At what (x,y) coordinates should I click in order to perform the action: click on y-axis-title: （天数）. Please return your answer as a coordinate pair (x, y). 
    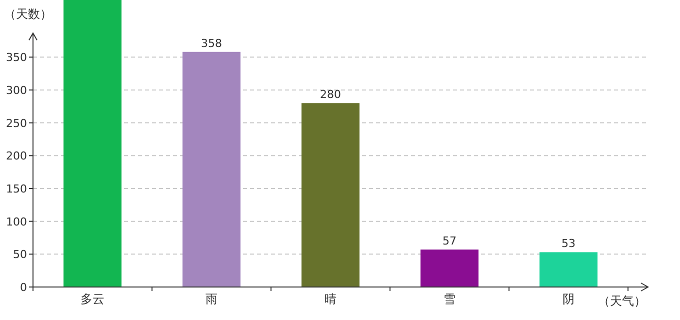
    Looking at the image, I should click on (28, 14).